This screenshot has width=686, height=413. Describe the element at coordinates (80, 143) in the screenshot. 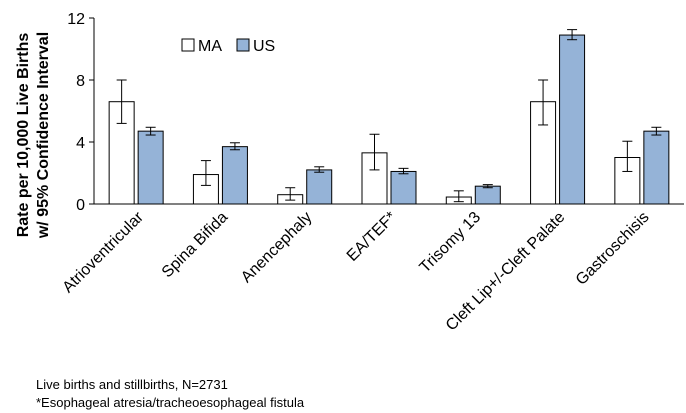

I see `y-tick-label: 4` at that location.